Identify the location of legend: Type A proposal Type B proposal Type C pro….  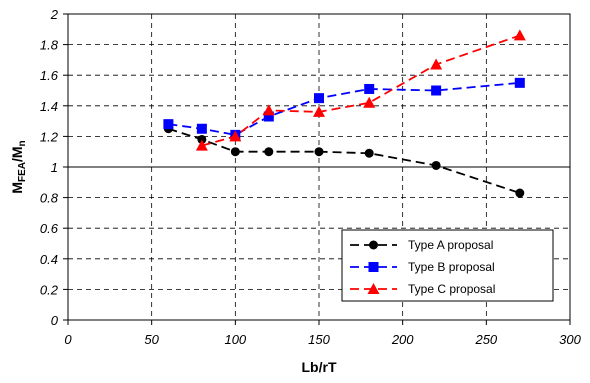
(447, 265).